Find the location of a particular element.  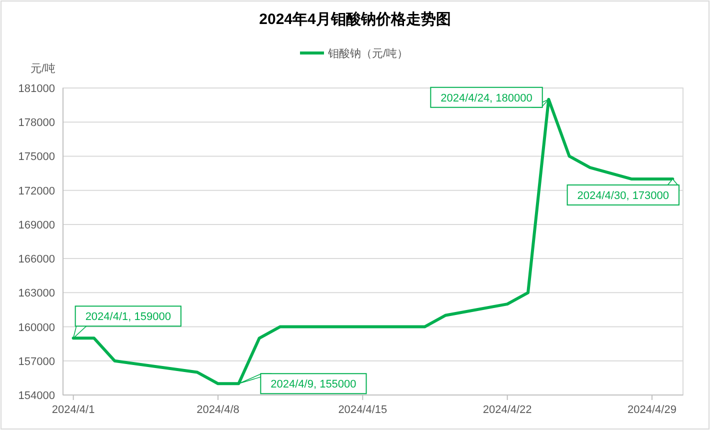

annotation: 2024/4/30, 173000 is located at coordinates (623, 196).